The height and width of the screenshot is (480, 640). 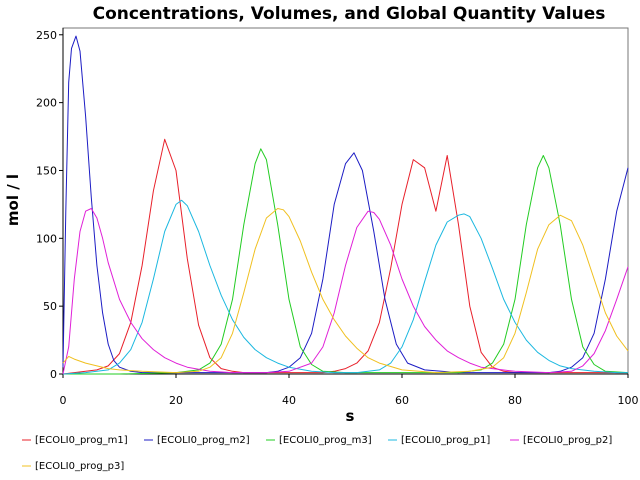 What do you see at coordinates (349, 390) in the screenshot?
I see `x-axis-ticks: 0 20 40 60 80 100` at bounding box center [349, 390].